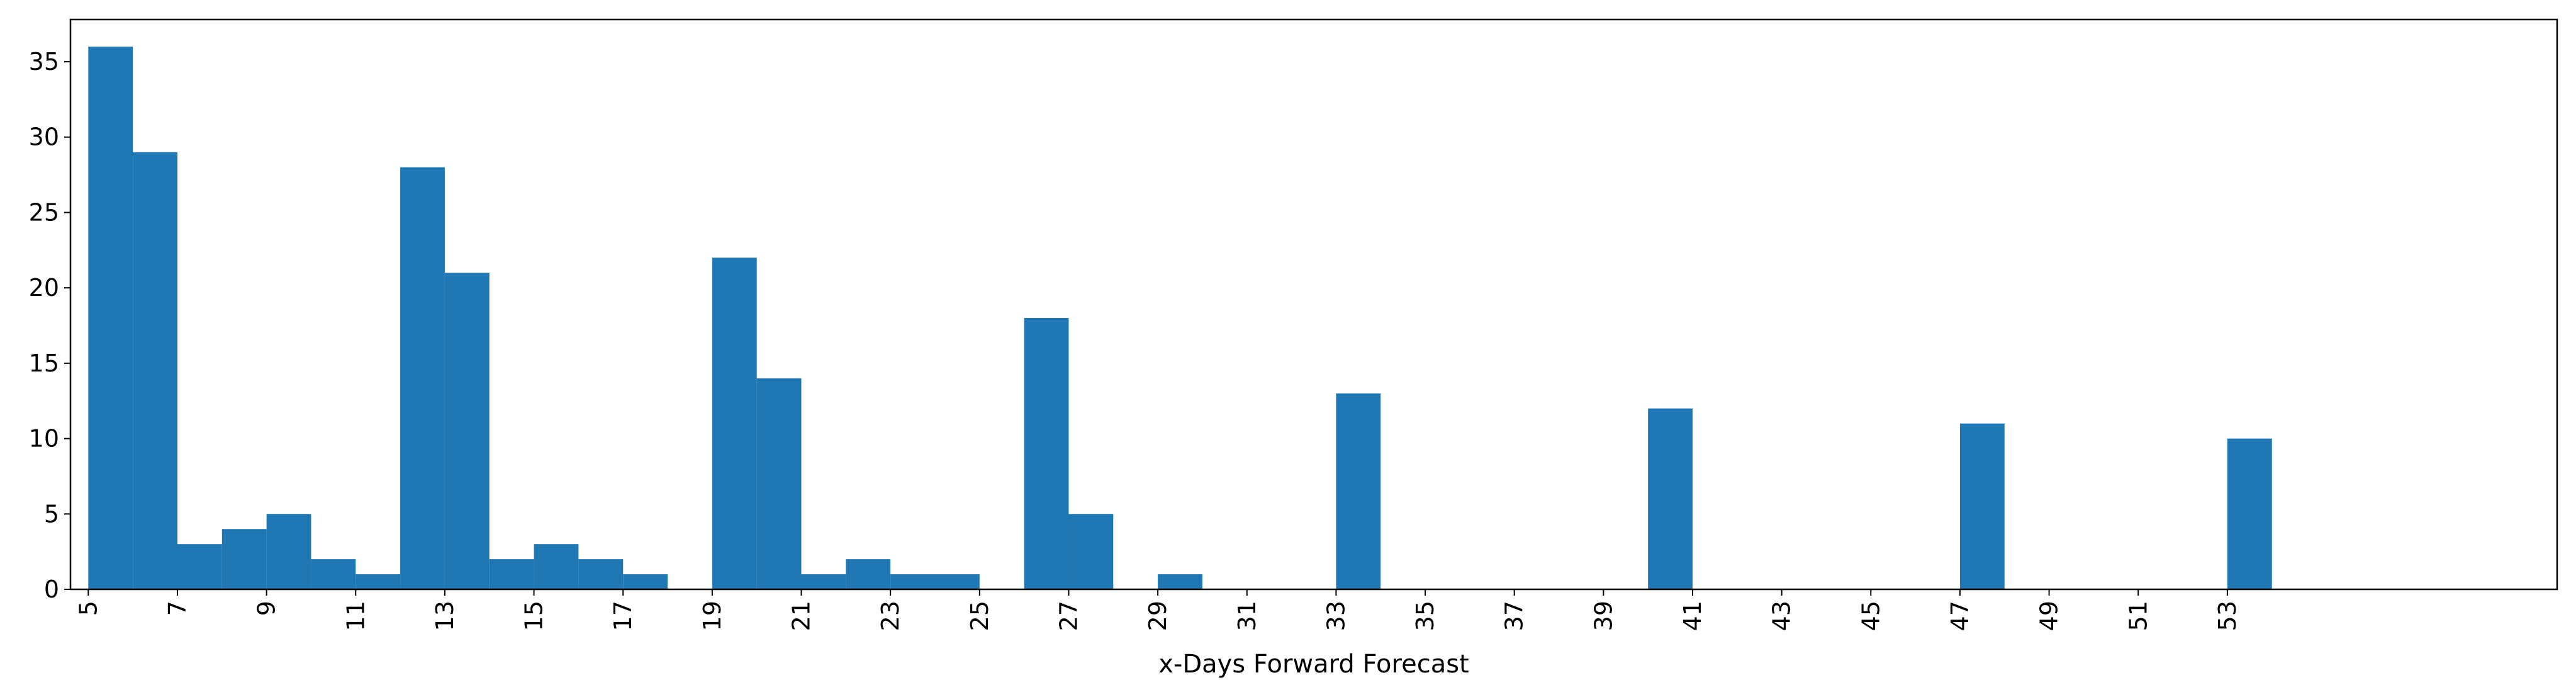  What do you see at coordinates (712, 616) in the screenshot?
I see `x-tick-label: 19` at bounding box center [712, 616].